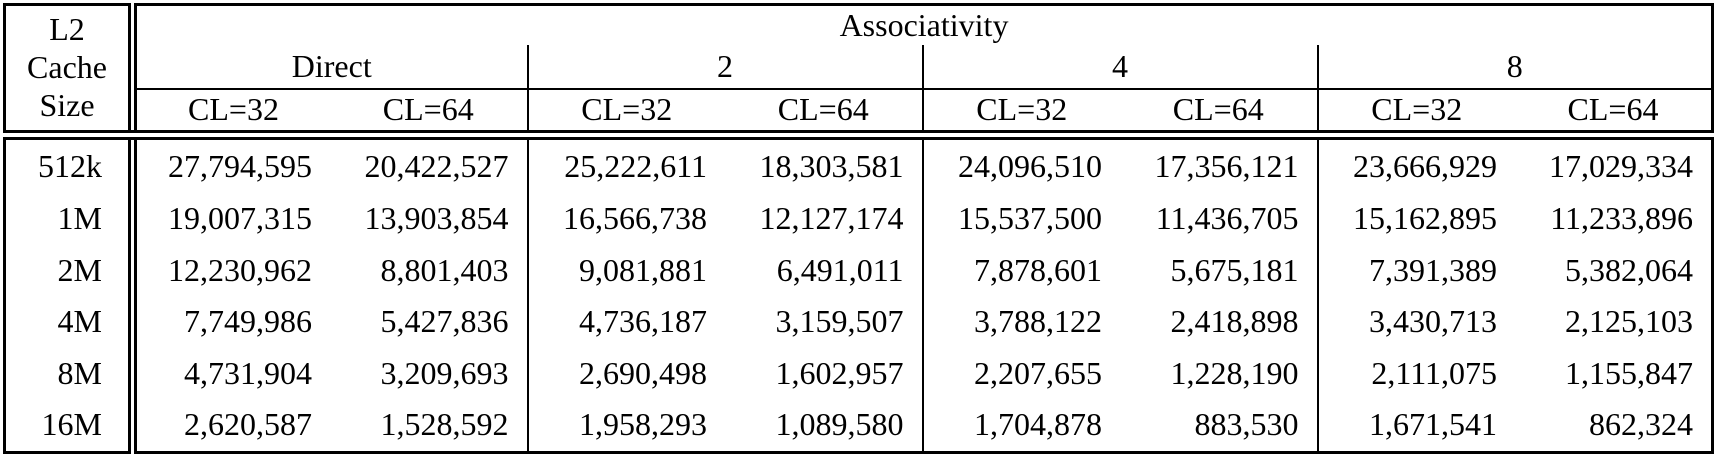  Describe the element at coordinates (436, 165) in the screenshot. I see `data-cell: 20,422,527` at that location.